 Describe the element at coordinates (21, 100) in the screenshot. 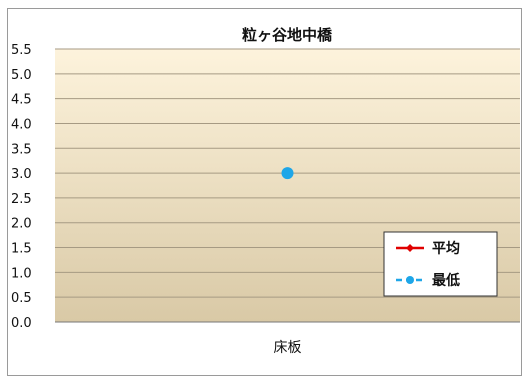

I see `y-tick-label: 4.5` at that location.